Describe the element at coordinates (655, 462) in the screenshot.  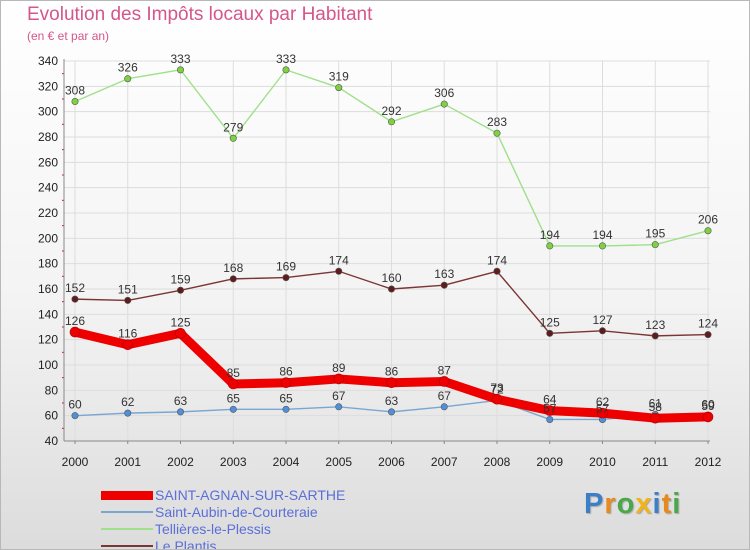
I see `x-tick-label: 2011` at that location.